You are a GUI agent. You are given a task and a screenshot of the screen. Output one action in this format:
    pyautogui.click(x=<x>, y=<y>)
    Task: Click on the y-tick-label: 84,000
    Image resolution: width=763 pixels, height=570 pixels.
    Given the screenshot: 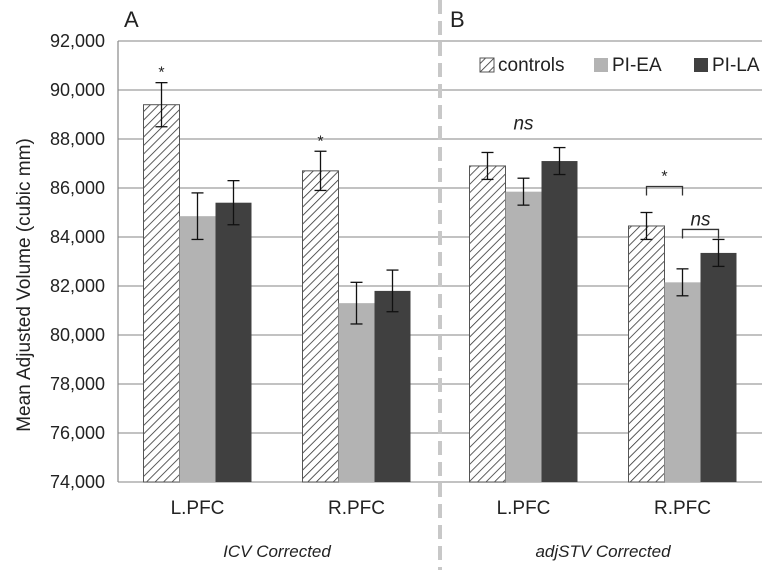 What is the action you would take?
    pyautogui.click(x=77, y=237)
    